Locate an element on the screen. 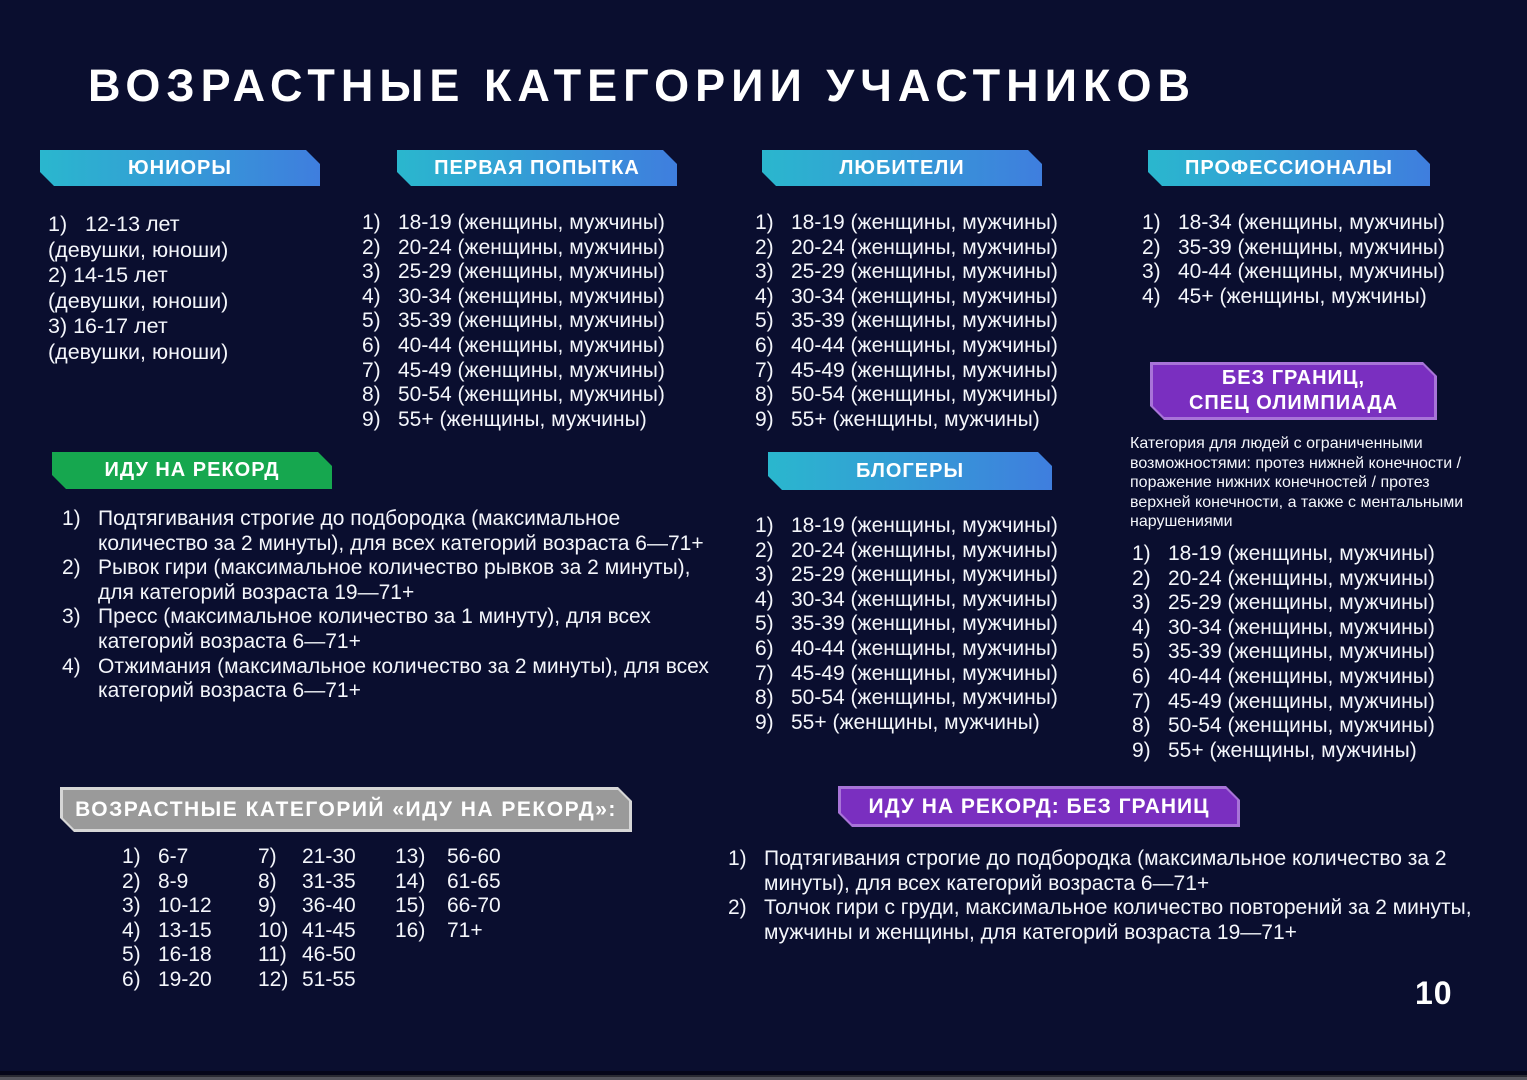  list-item: 4) 30-34 (женщины, мужчины) is located at coordinates (927, 600).